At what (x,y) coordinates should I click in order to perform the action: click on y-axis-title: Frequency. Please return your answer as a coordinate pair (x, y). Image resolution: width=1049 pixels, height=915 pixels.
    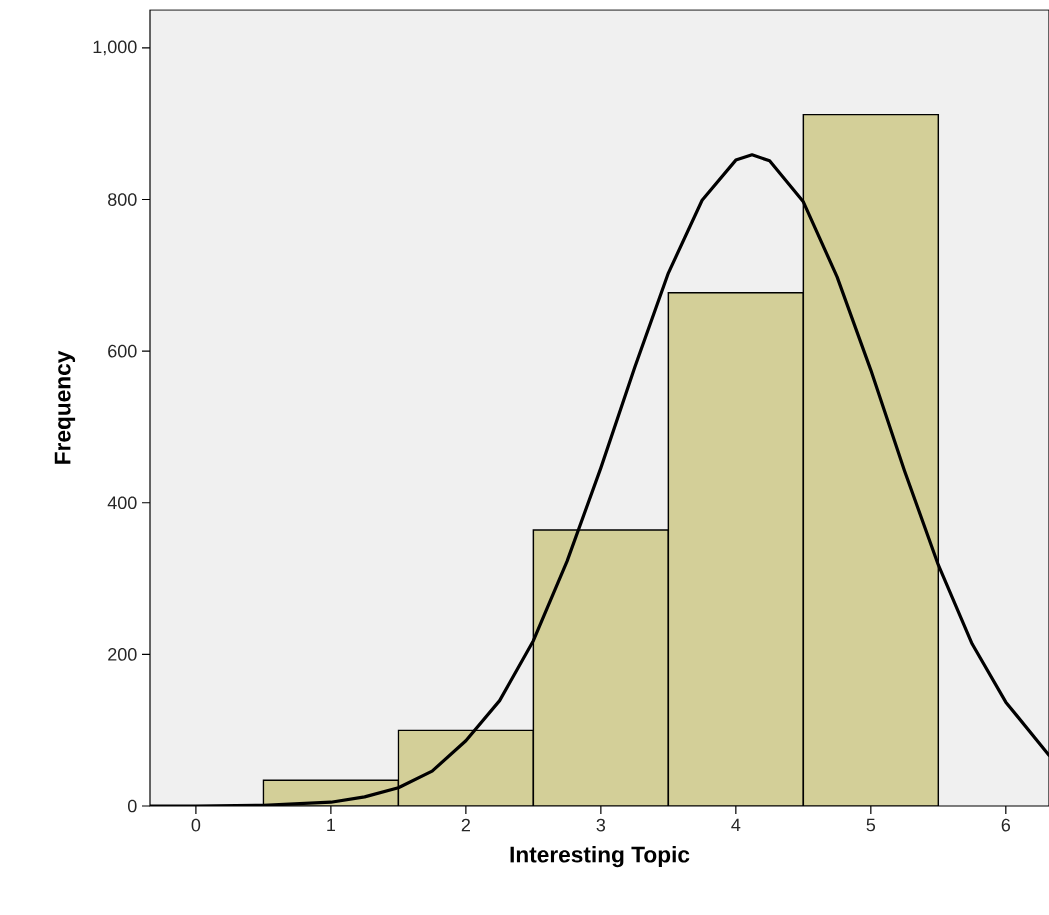
    Looking at the image, I should click on (65, 407).